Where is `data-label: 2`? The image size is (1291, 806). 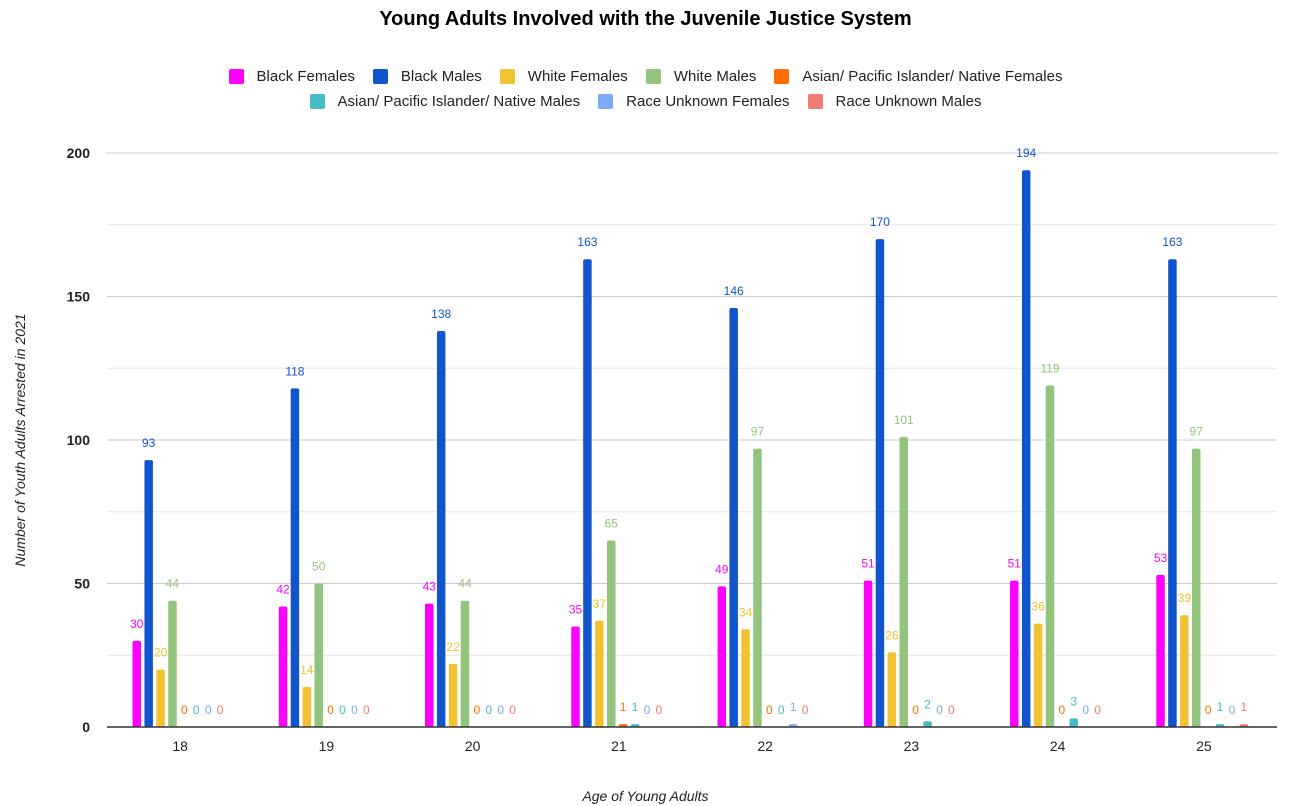 data-label: 2 is located at coordinates (927, 704).